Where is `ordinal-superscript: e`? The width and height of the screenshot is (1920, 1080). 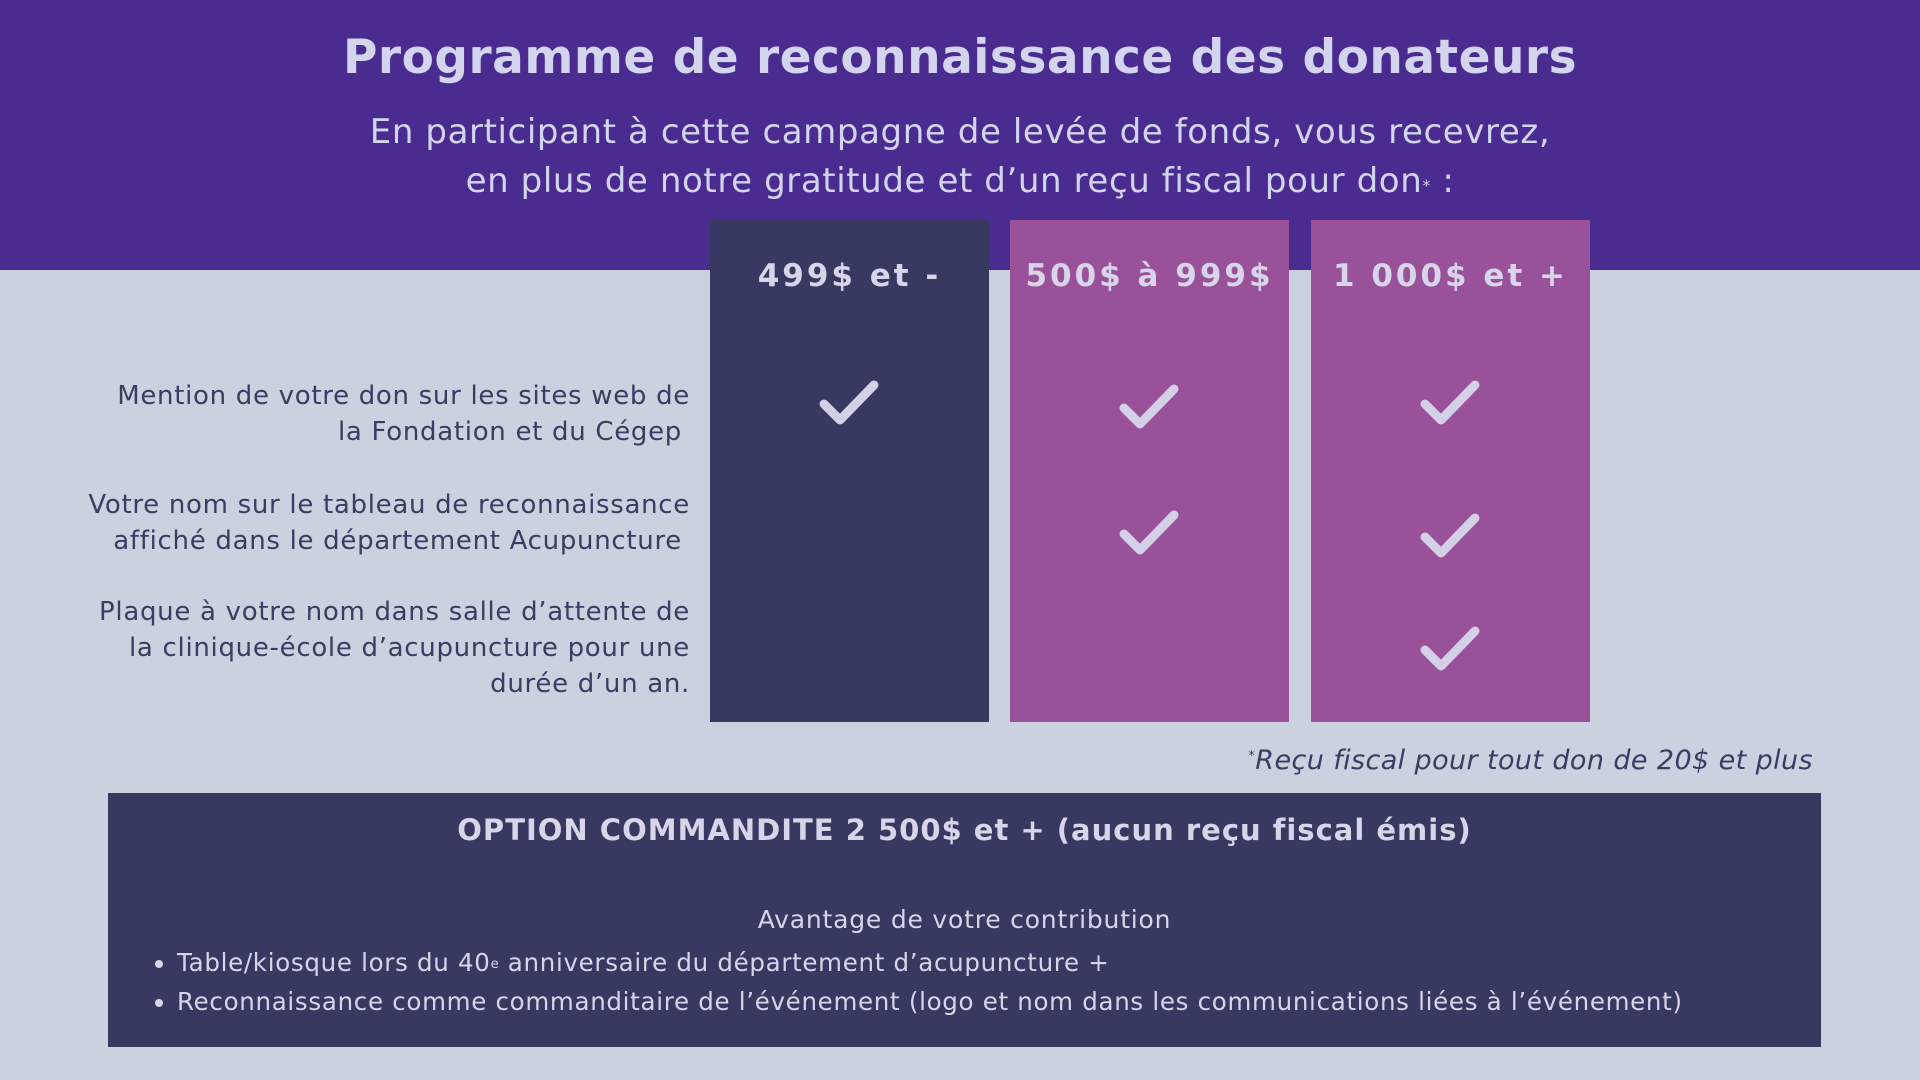 ordinal-superscript: e is located at coordinates (495, 964).